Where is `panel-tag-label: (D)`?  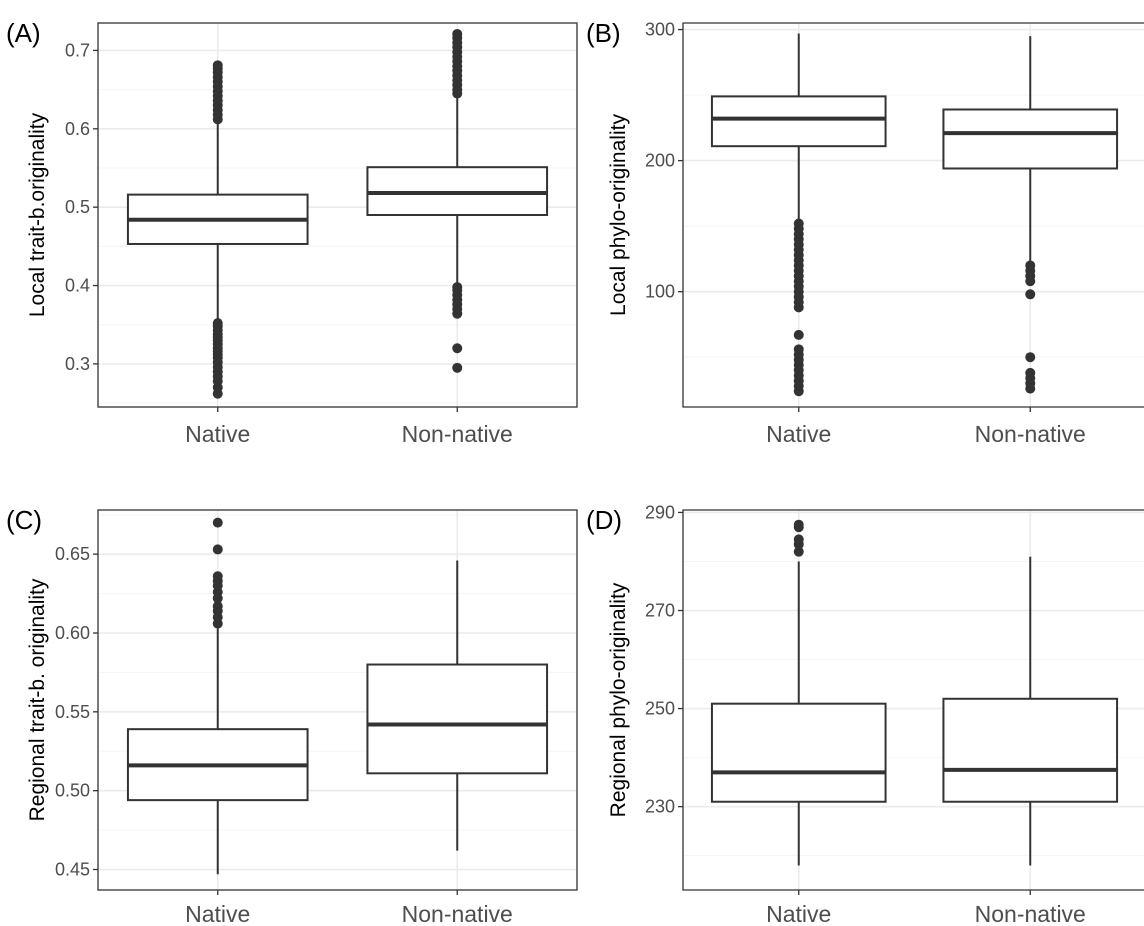 panel-tag-label: (D) is located at coordinates (604, 520).